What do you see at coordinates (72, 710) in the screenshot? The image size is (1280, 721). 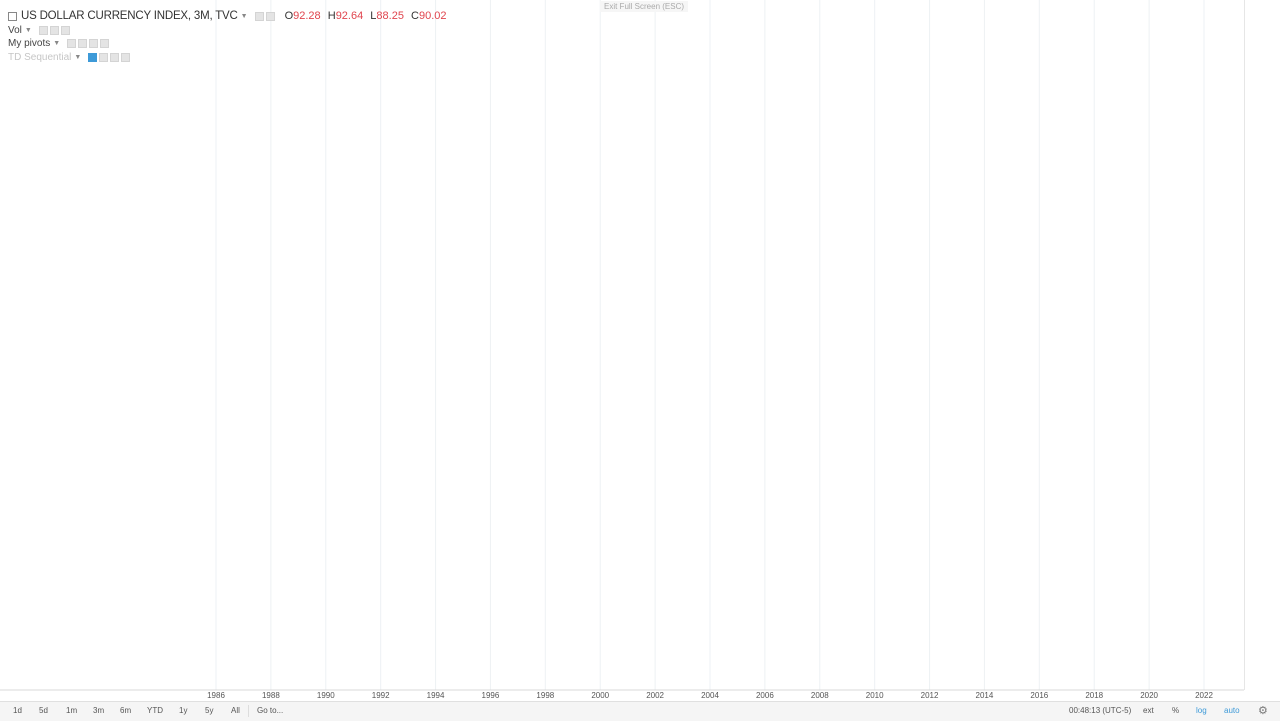 I see `range-1m-button: 1m` at bounding box center [72, 710].